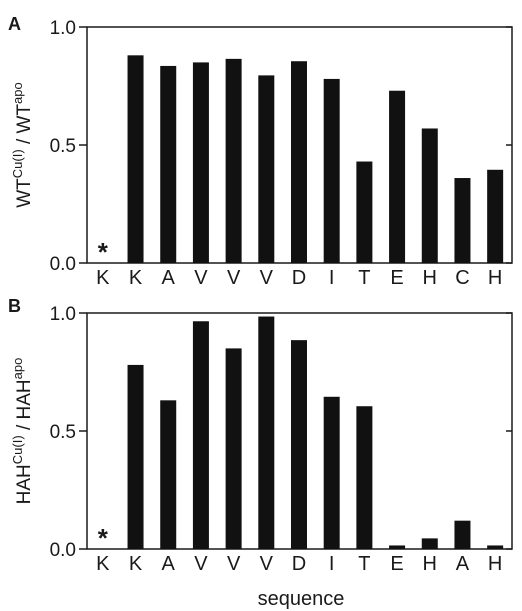 The height and width of the screenshot is (611, 522). Describe the element at coordinates (14, 306) in the screenshot. I see `panel-letter: B` at that location.